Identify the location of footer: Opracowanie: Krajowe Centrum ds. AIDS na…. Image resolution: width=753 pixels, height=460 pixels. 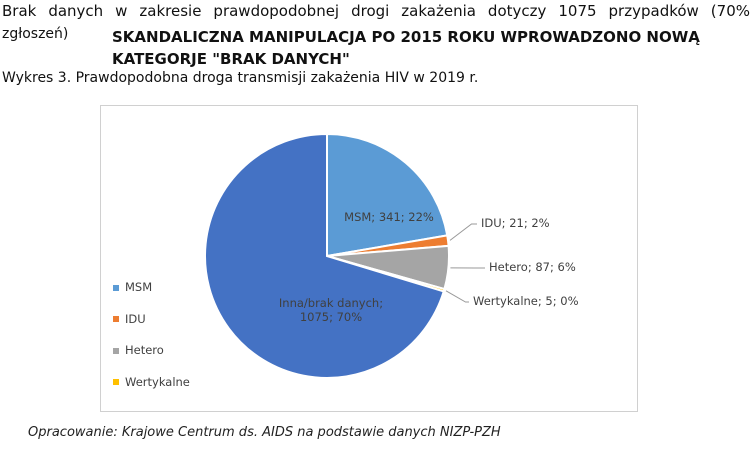
(264, 432).